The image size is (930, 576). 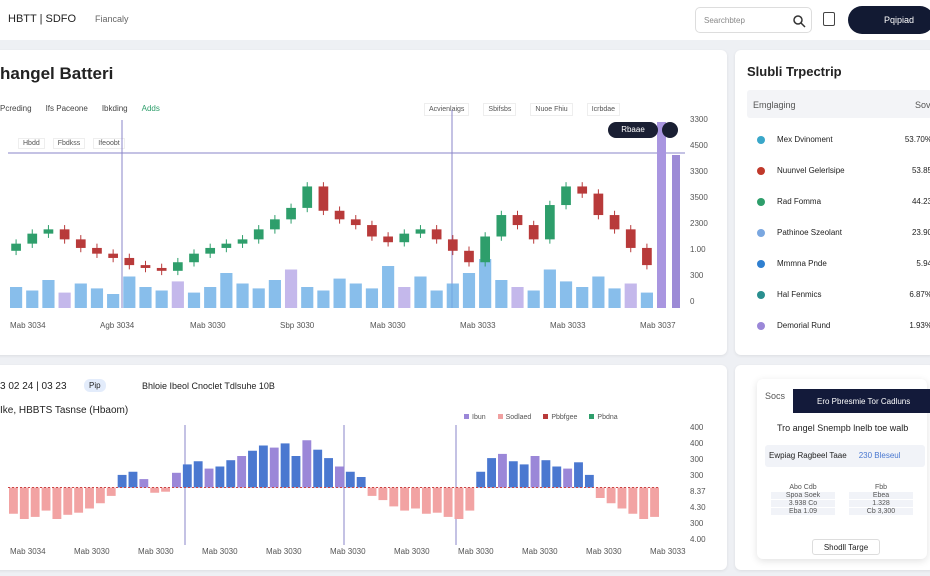 What do you see at coordinates (447, 109) in the screenshot?
I see `control: Acvienlaigs` at bounding box center [447, 109].